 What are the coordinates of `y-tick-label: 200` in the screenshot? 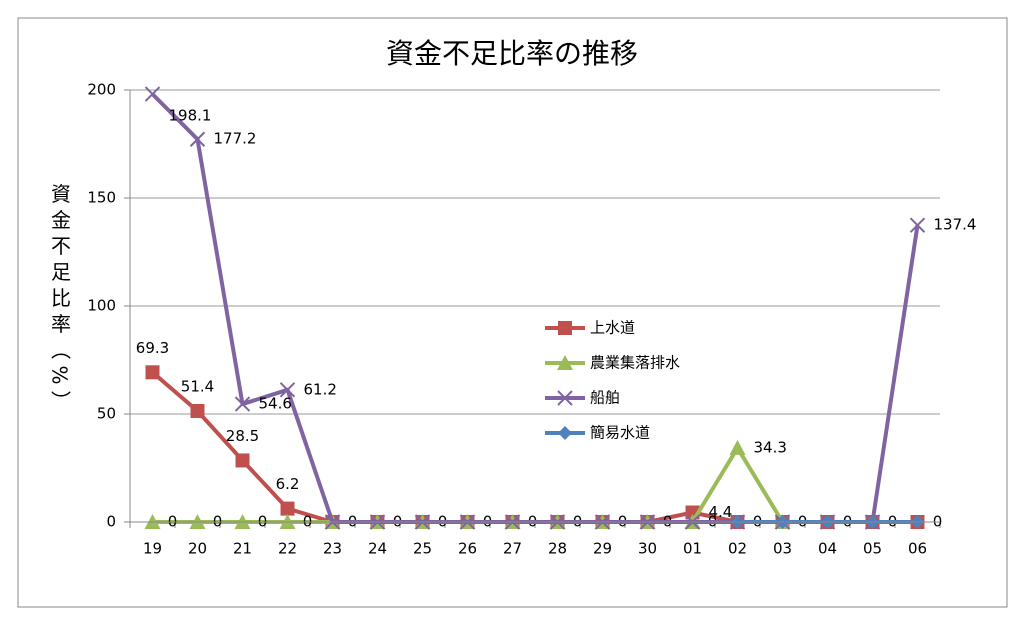 It's located at (101, 90).